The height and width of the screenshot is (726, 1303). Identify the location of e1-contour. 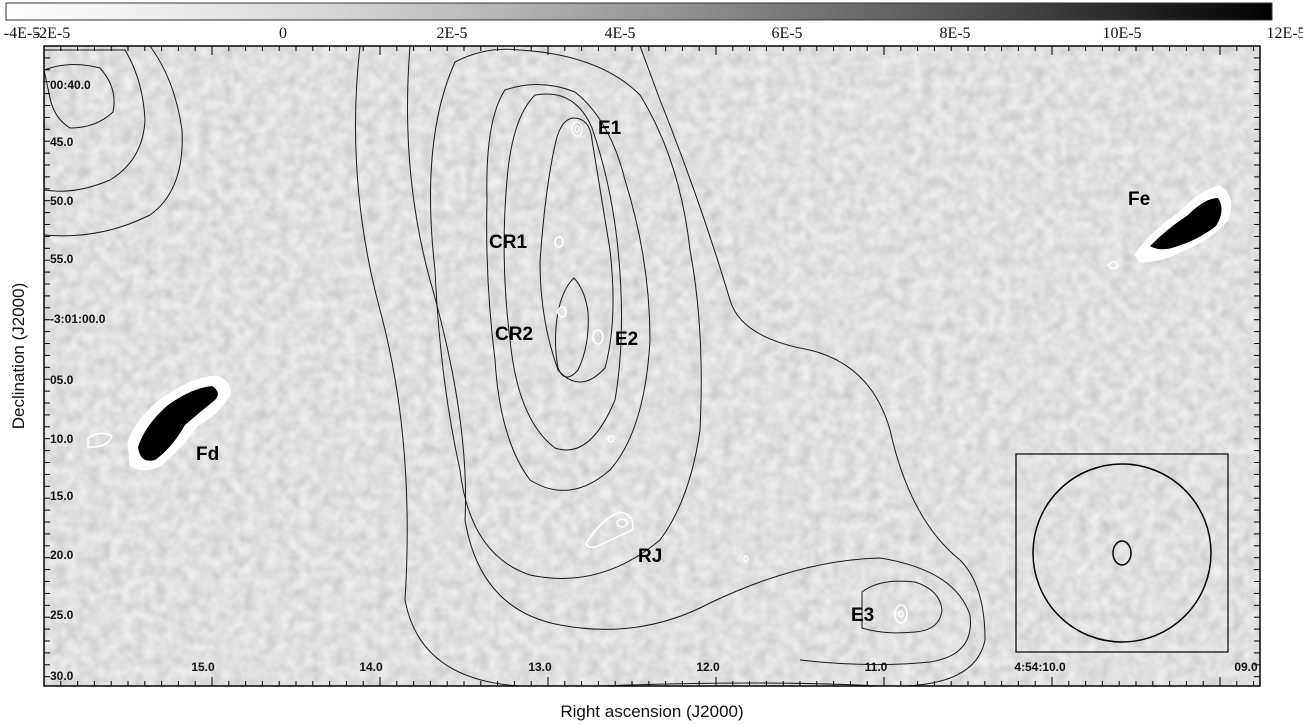
(577, 129).